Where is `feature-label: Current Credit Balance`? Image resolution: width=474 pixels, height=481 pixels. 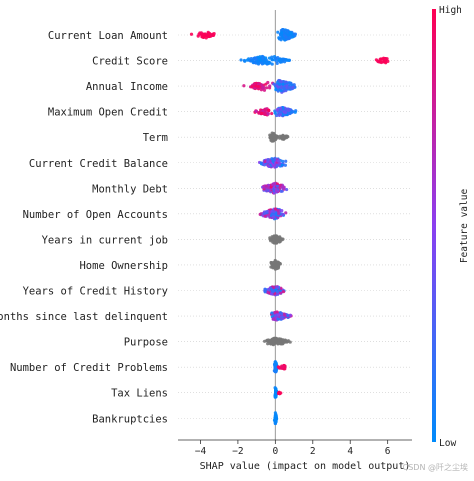 feature-label: Current Credit Balance is located at coordinates (98, 164).